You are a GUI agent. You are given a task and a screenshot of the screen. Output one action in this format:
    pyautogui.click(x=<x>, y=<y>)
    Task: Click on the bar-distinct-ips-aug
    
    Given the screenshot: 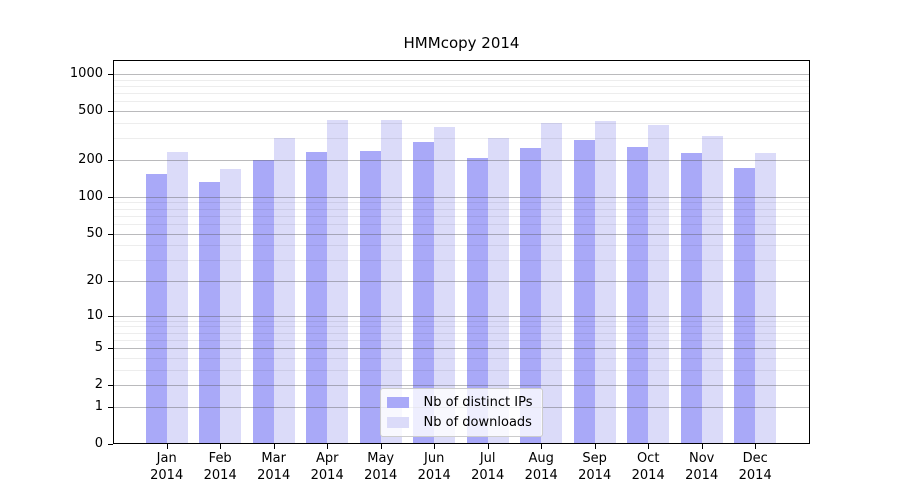 What is the action you would take?
    pyautogui.click(x=531, y=296)
    